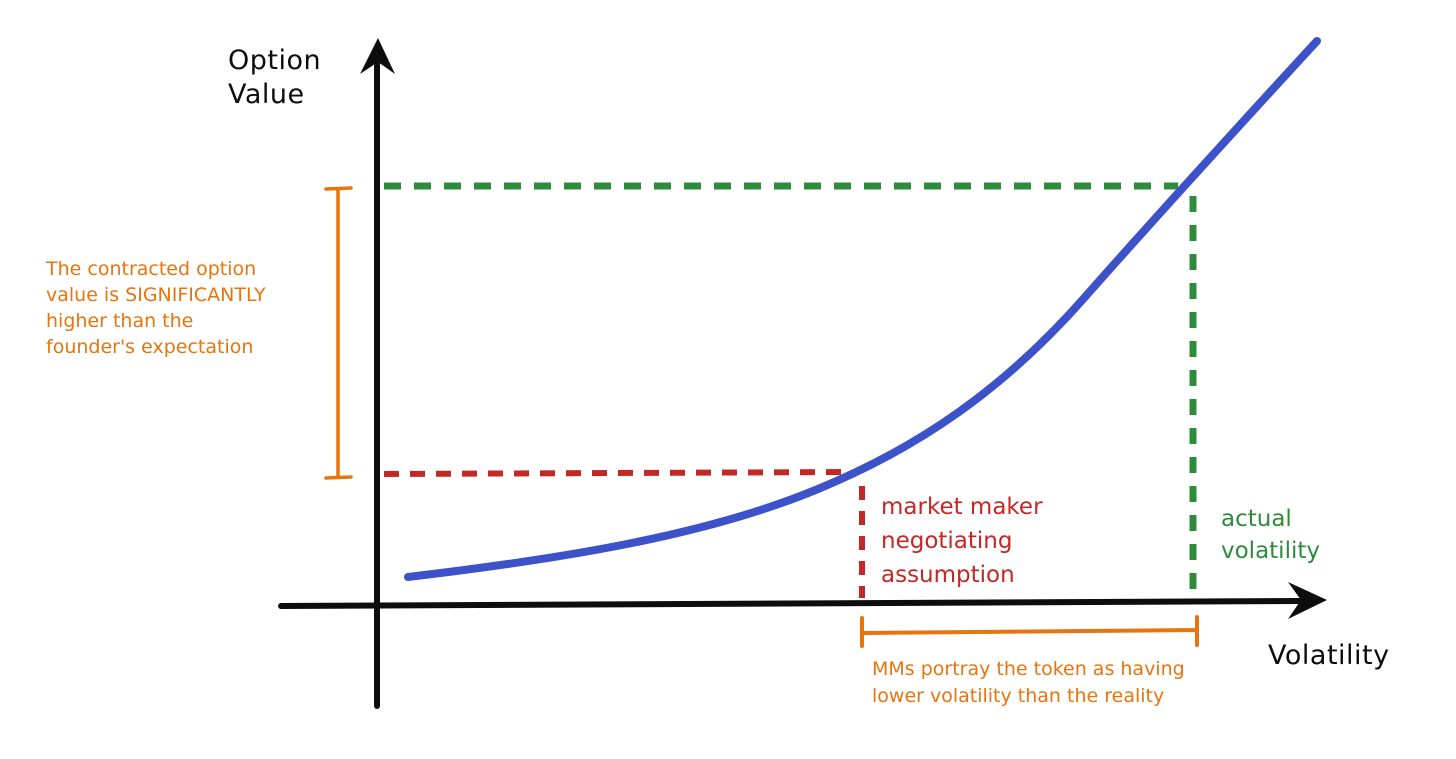 The image size is (1456, 759). I want to click on mm-assumption-line3: assumption, so click(948, 575).